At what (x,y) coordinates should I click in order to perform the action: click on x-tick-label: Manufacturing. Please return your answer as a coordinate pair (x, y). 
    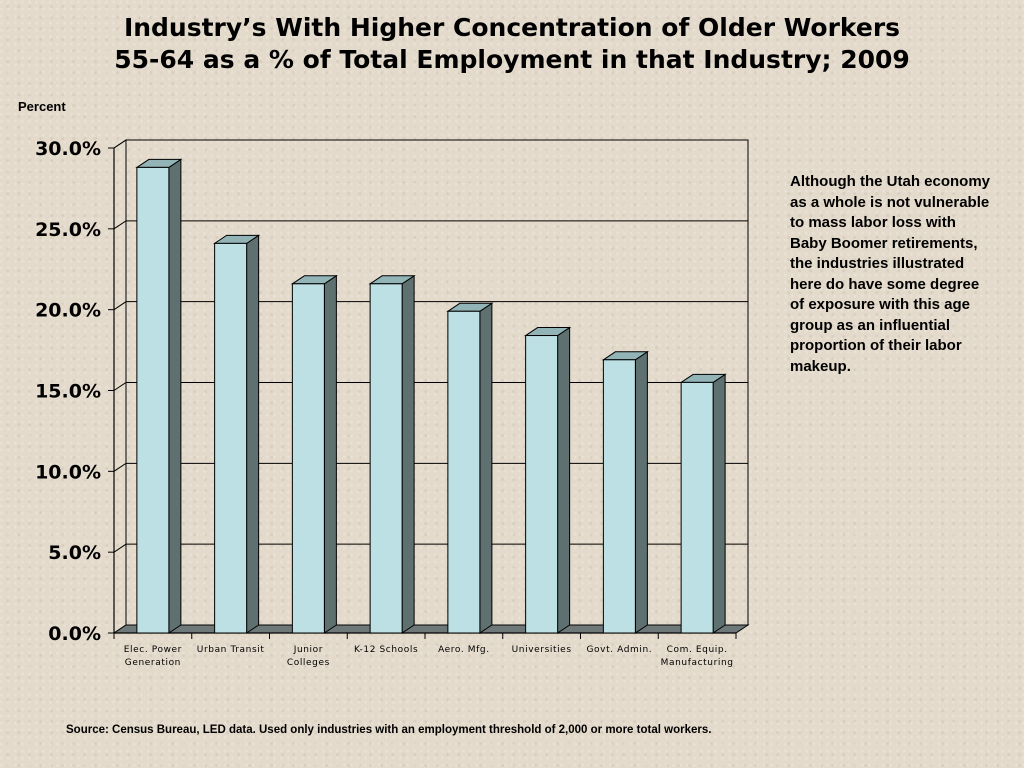
    Looking at the image, I should click on (697, 663).